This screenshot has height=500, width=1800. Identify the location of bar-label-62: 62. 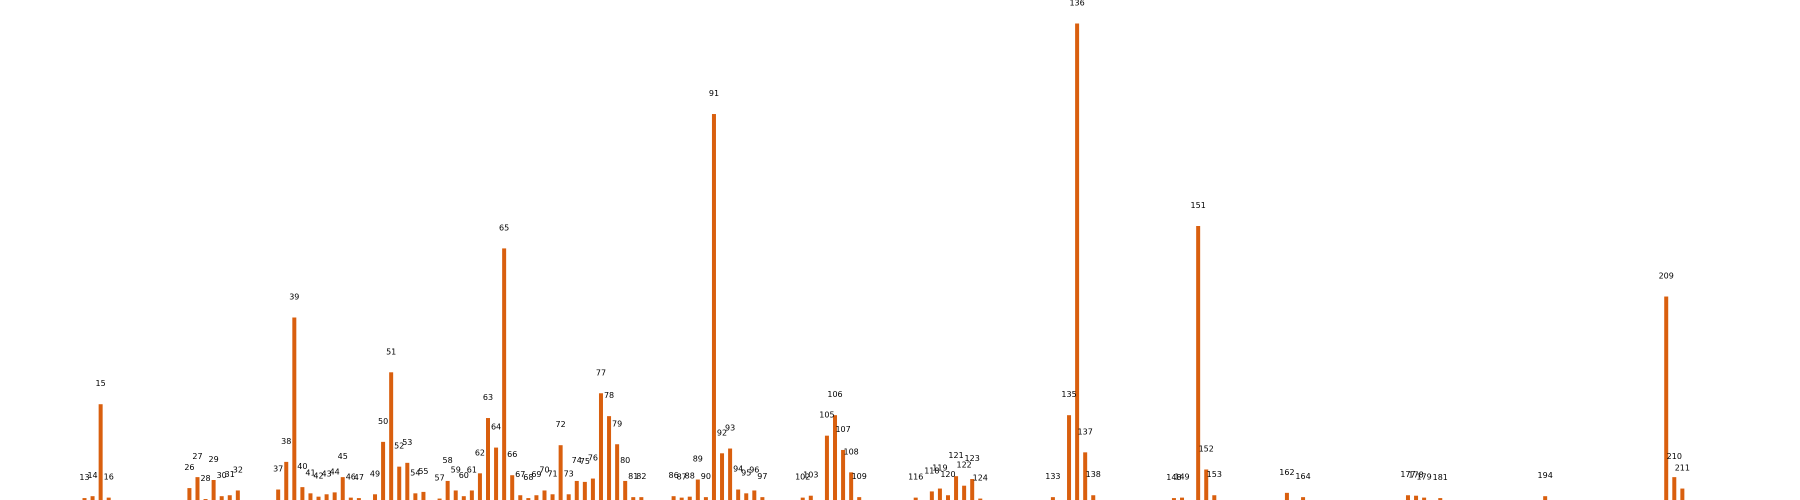
(480, 452).